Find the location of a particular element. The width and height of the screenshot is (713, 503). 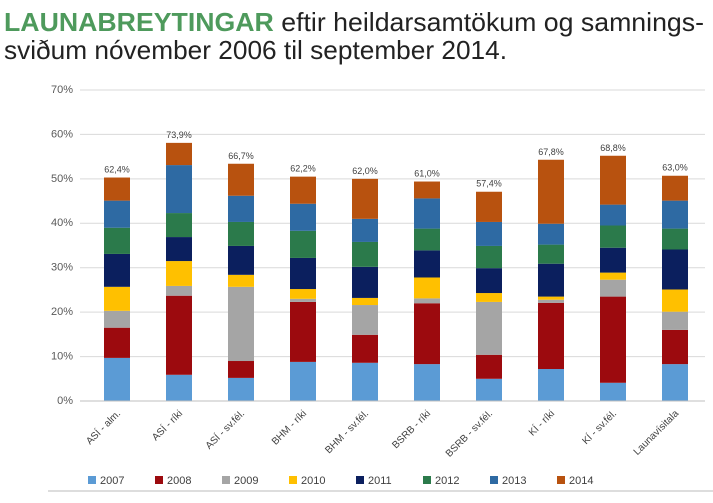

x-tick-label: Launavísitala is located at coordinates (657, 433).